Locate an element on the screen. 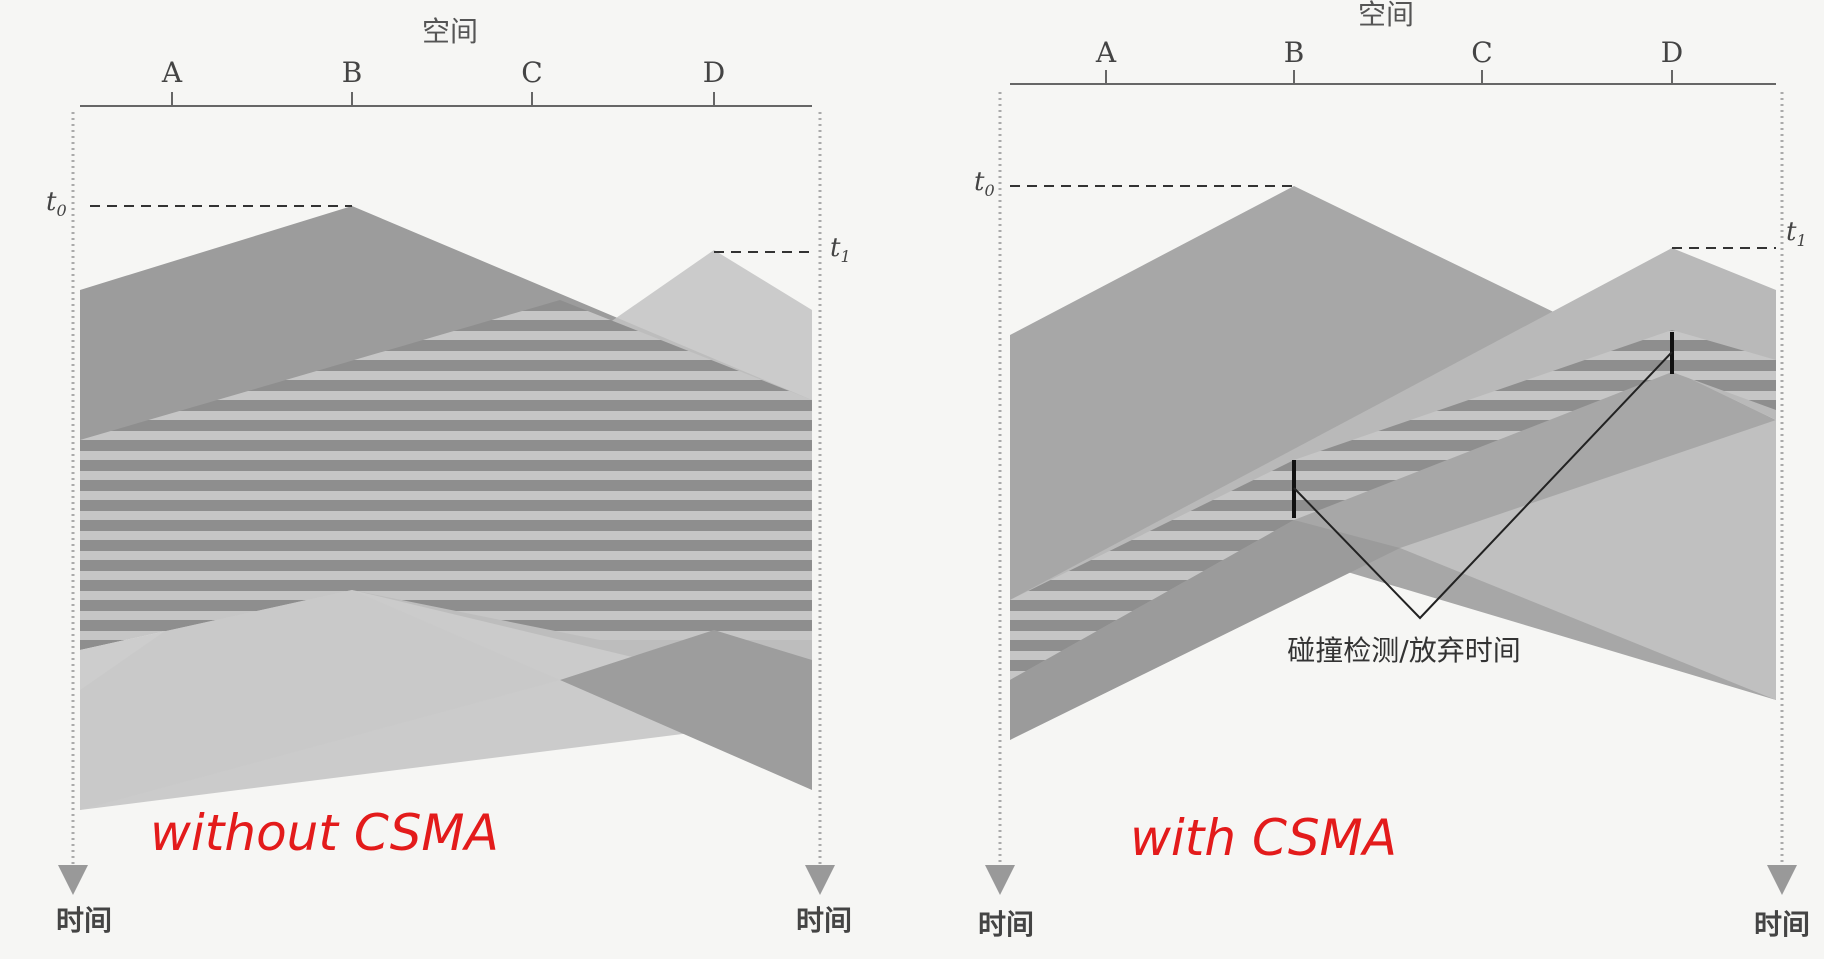 The image size is (1824, 959). right-t1-label: t1 is located at coordinates (1796, 233).